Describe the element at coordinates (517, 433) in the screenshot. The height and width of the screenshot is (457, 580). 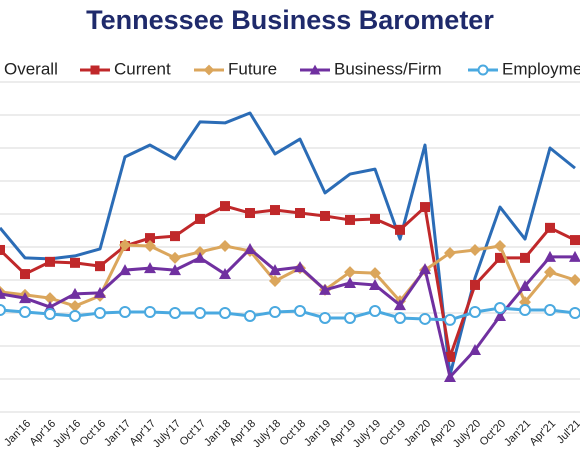
I see `x-tick-label: Jan'21` at that location.